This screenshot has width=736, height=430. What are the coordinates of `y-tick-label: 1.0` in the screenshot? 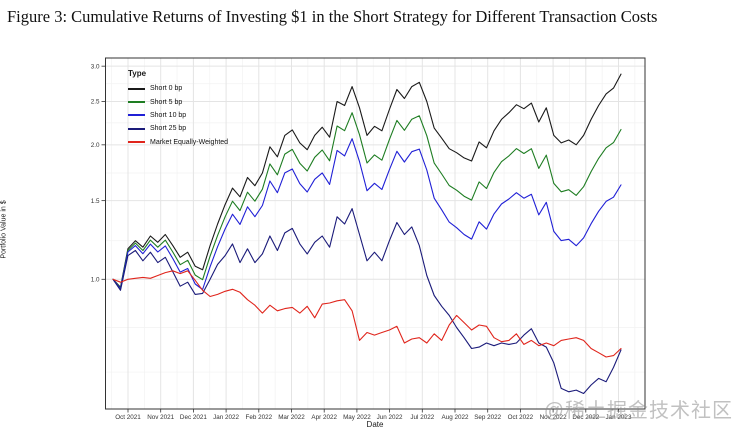 It's located at (95, 280).